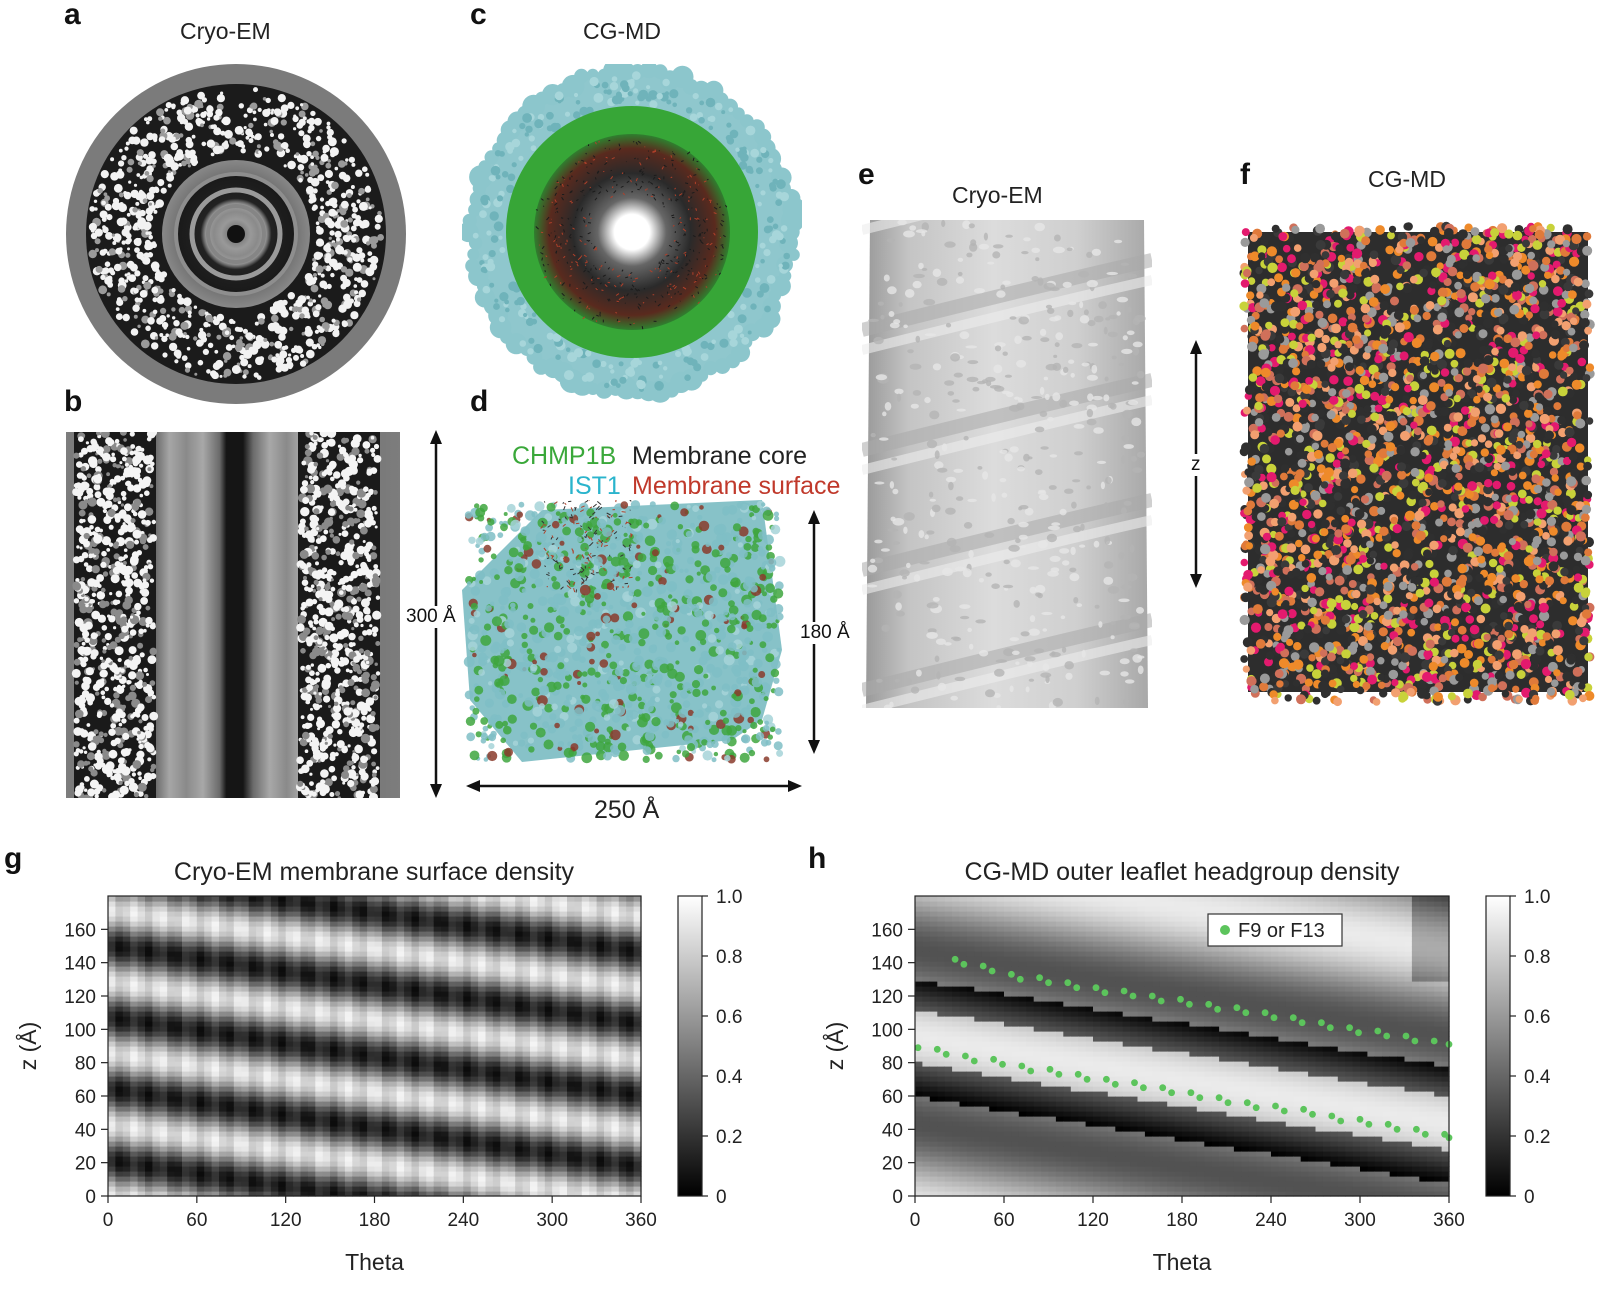 The height and width of the screenshot is (1300, 1598). Describe the element at coordinates (594, 486) in the screenshot. I see `legend-ist1: IST1` at that location.